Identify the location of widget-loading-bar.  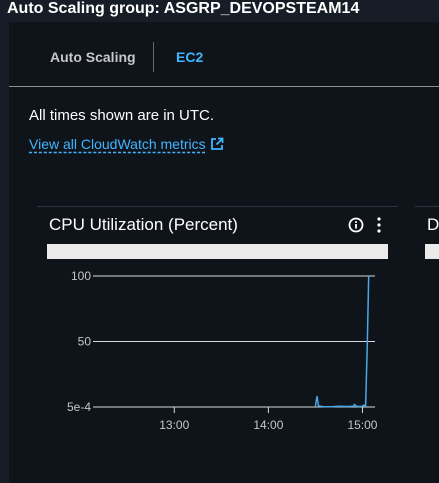
(217, 251).